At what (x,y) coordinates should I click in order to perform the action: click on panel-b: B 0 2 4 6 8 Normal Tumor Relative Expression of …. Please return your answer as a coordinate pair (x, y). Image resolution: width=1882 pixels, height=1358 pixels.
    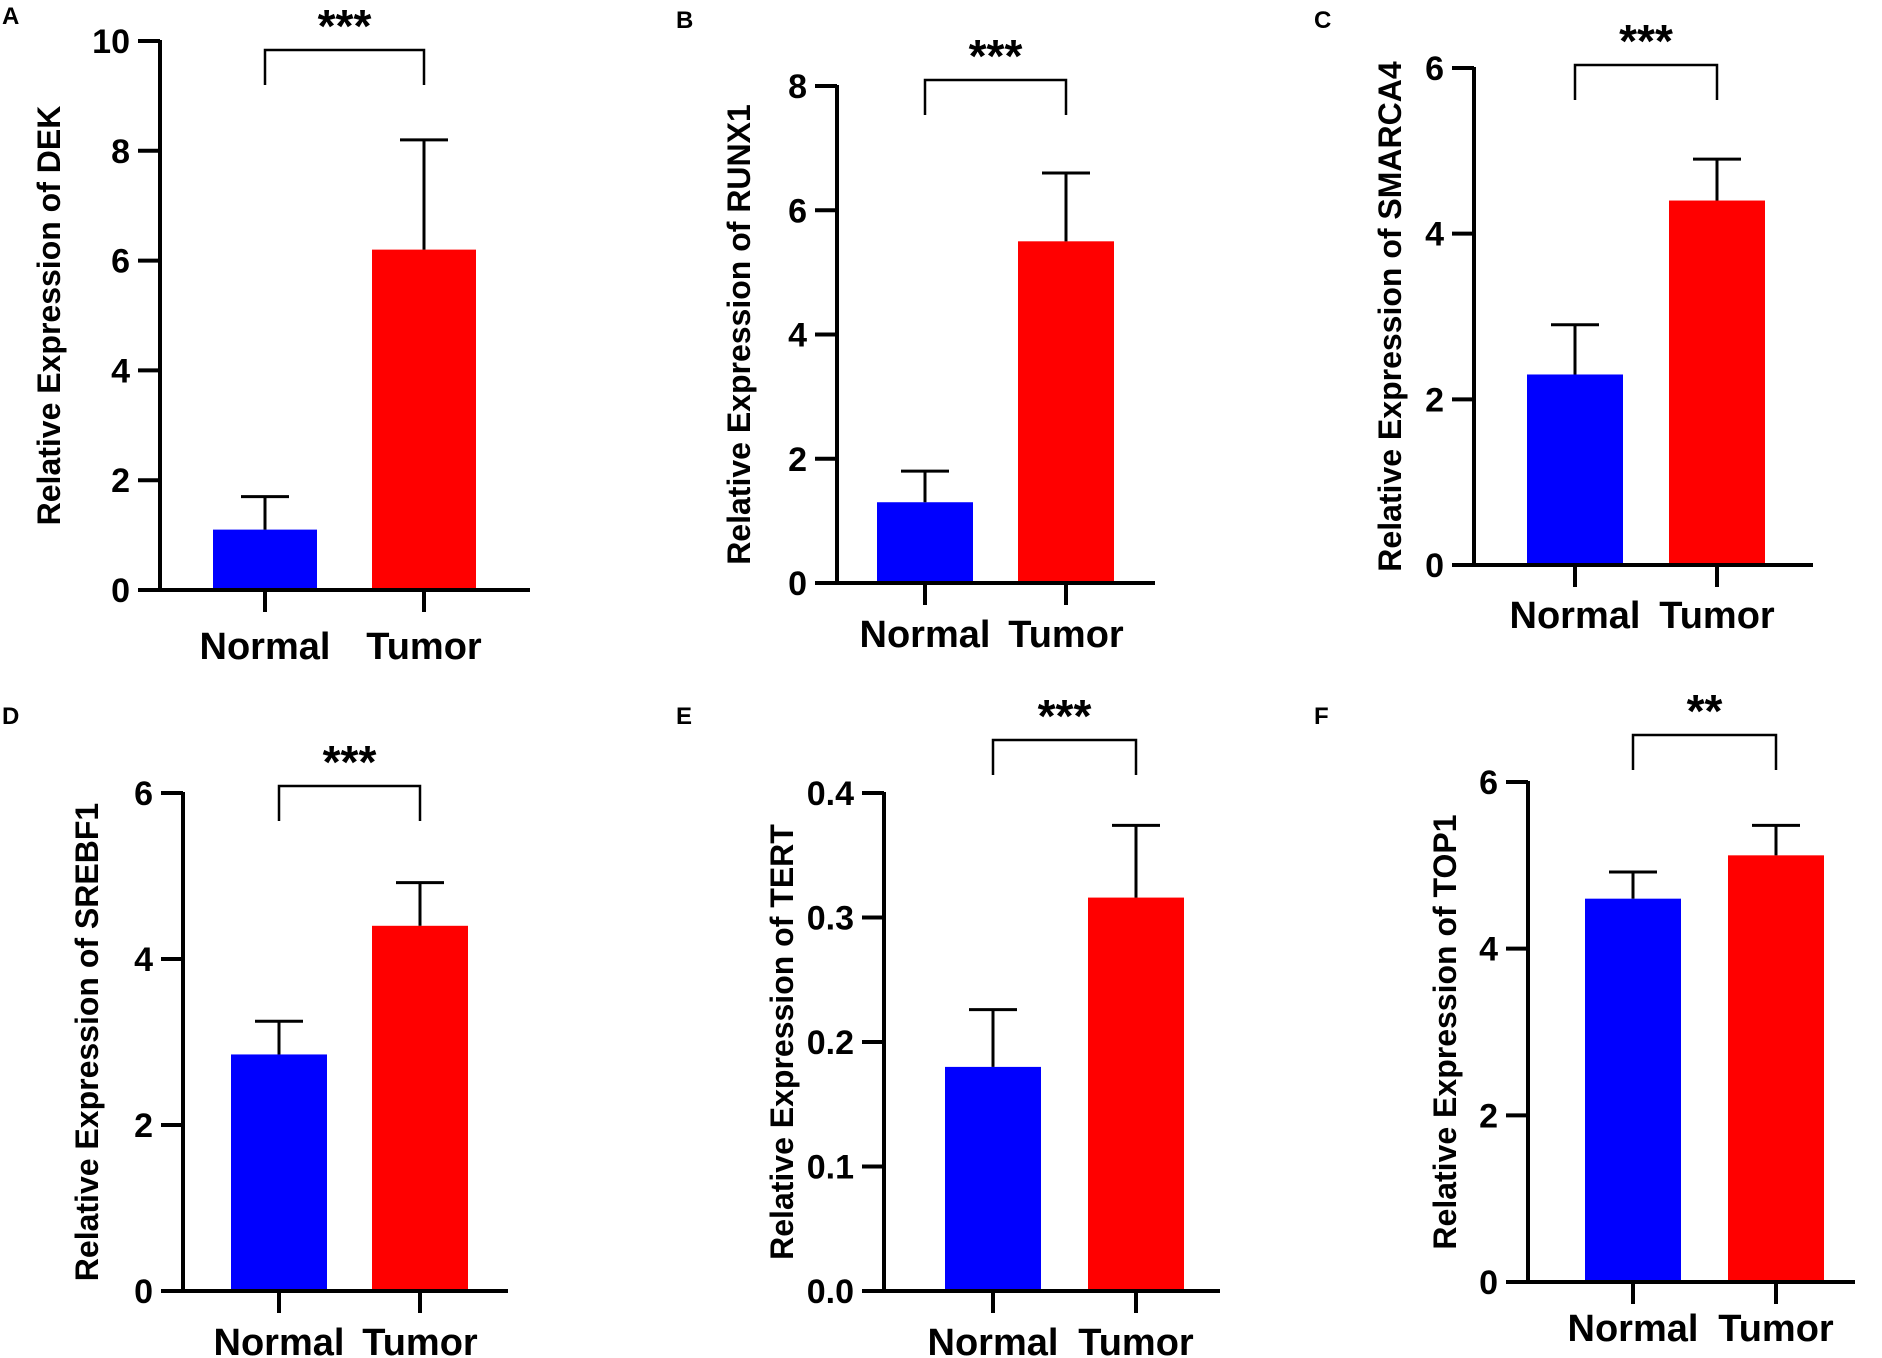
    Looking at the image, I should click on (915, 331).